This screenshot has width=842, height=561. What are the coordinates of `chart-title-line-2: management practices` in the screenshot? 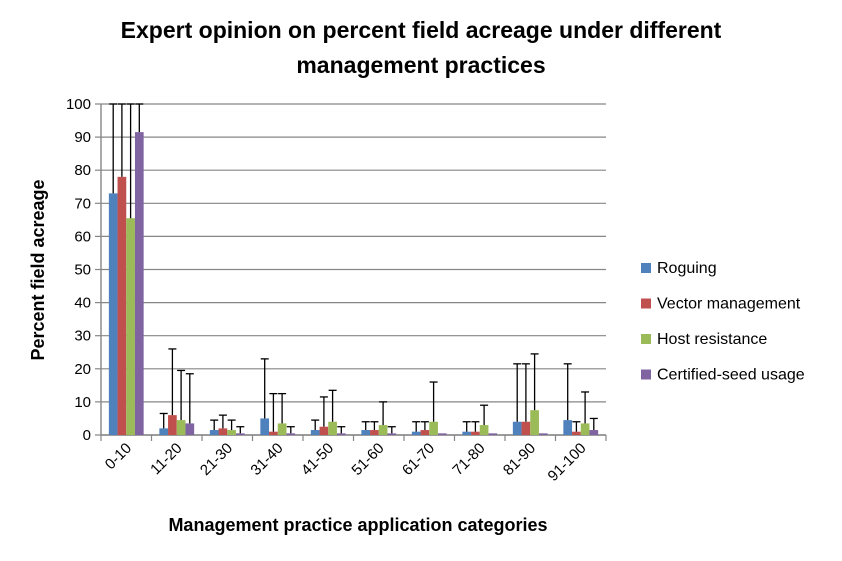 It's located at (420, 65).